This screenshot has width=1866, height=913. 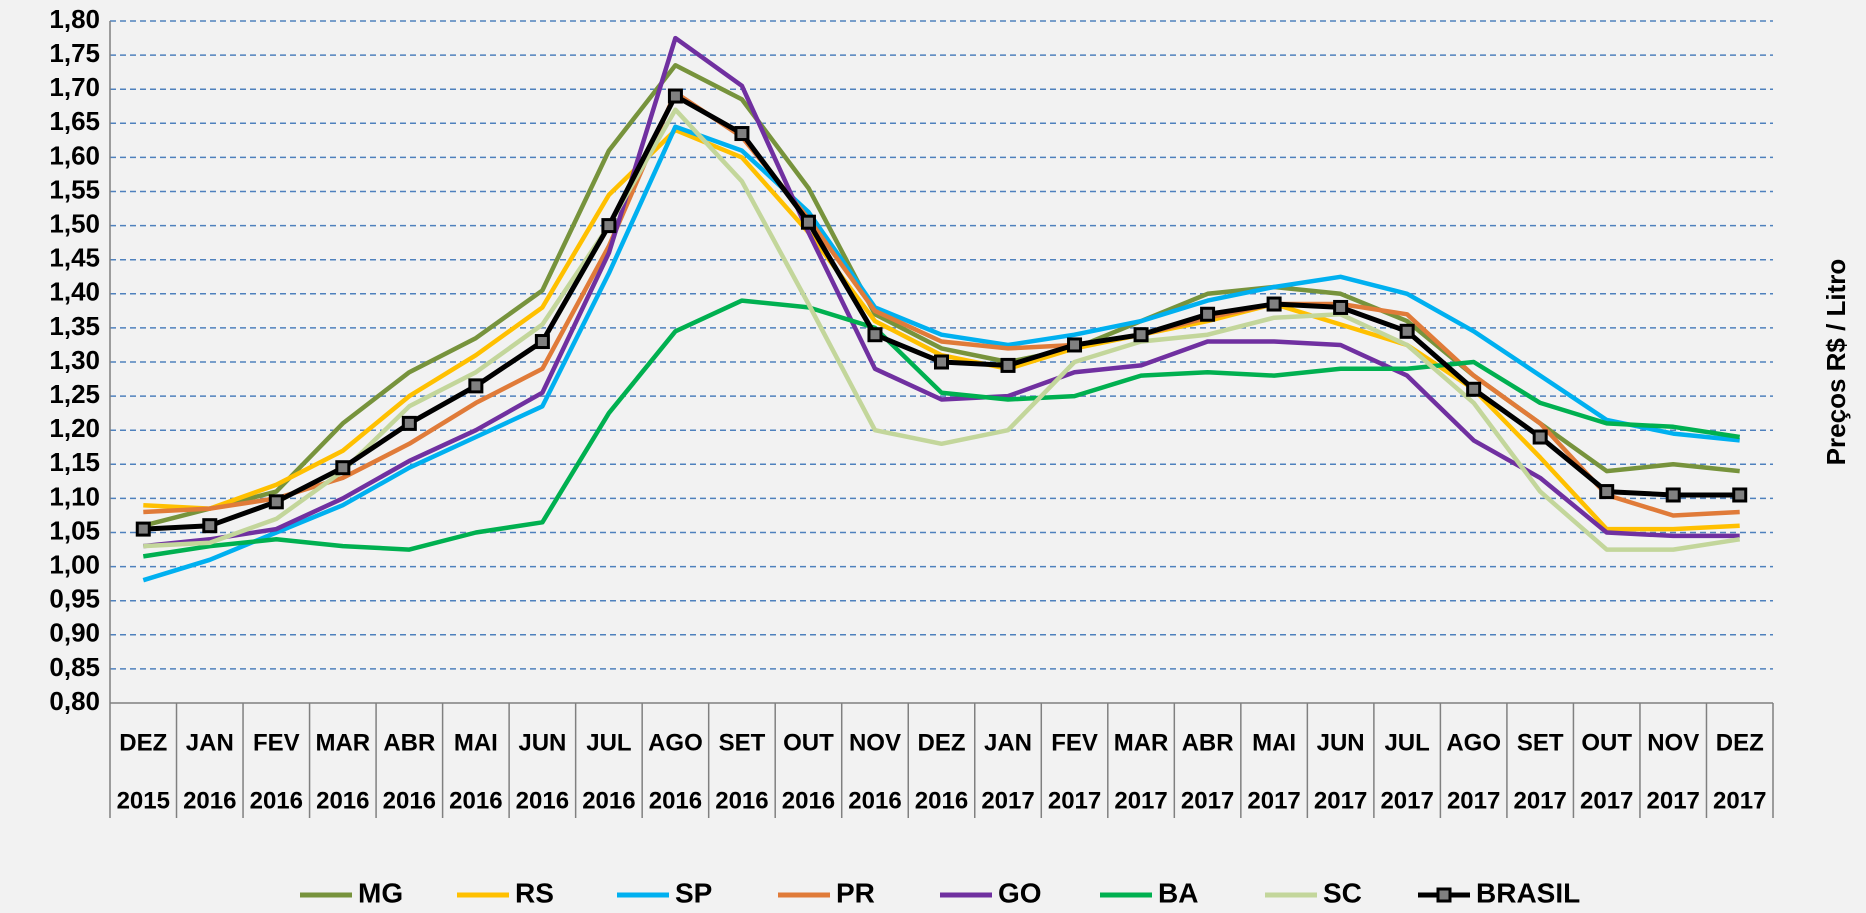 What do you see at coordinates (74, 223) in the screenshot?
I see `y-tick-label: 1,50` at bounding box center [74, 223].